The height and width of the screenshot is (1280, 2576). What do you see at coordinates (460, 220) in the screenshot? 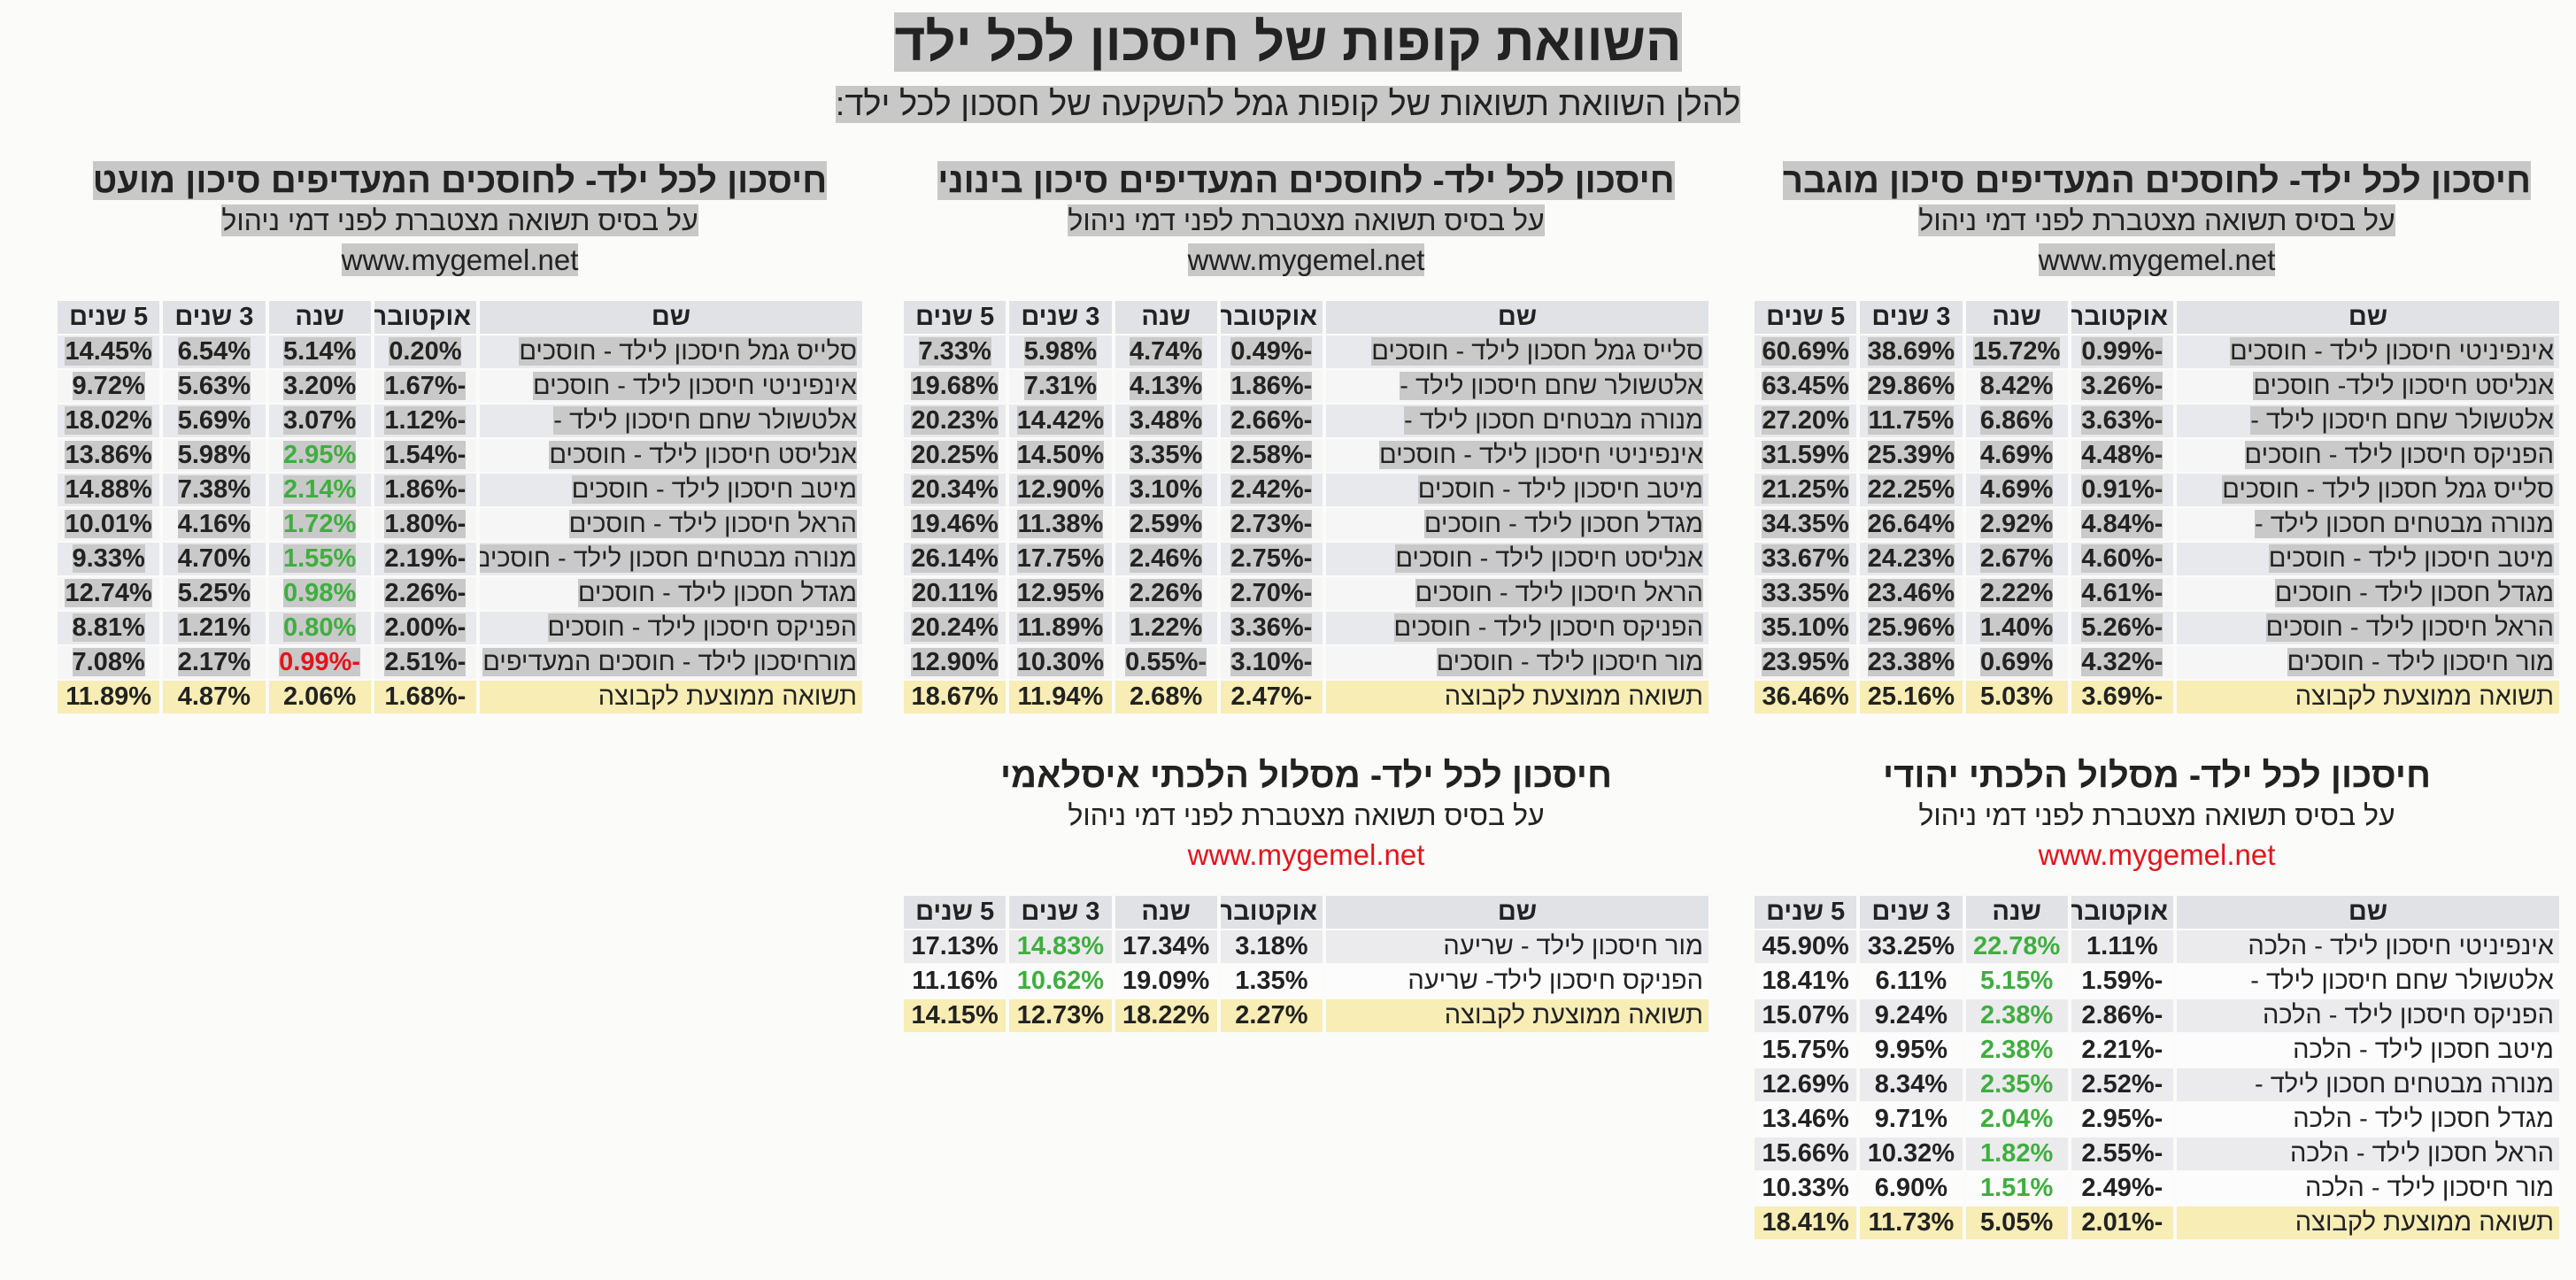
I see `section-note: על בסיס תשואה מצטברת לפני דמי ניהול` at bounding box center [460, 220].